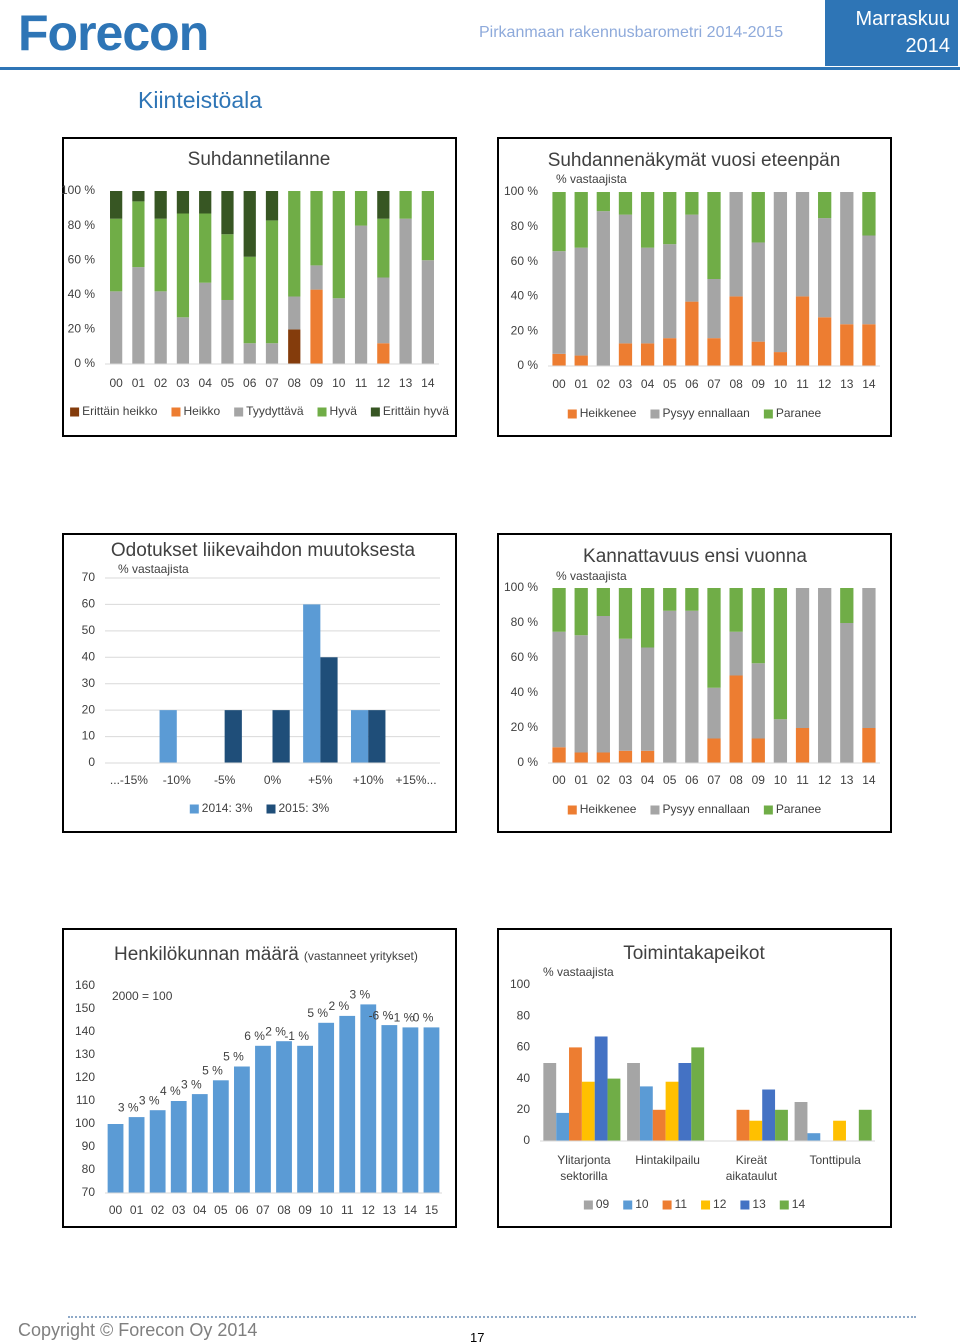 The width and height of the screenshot is (960, 1343). I want to click on x-tick-label: 01, so click(137, 1210).